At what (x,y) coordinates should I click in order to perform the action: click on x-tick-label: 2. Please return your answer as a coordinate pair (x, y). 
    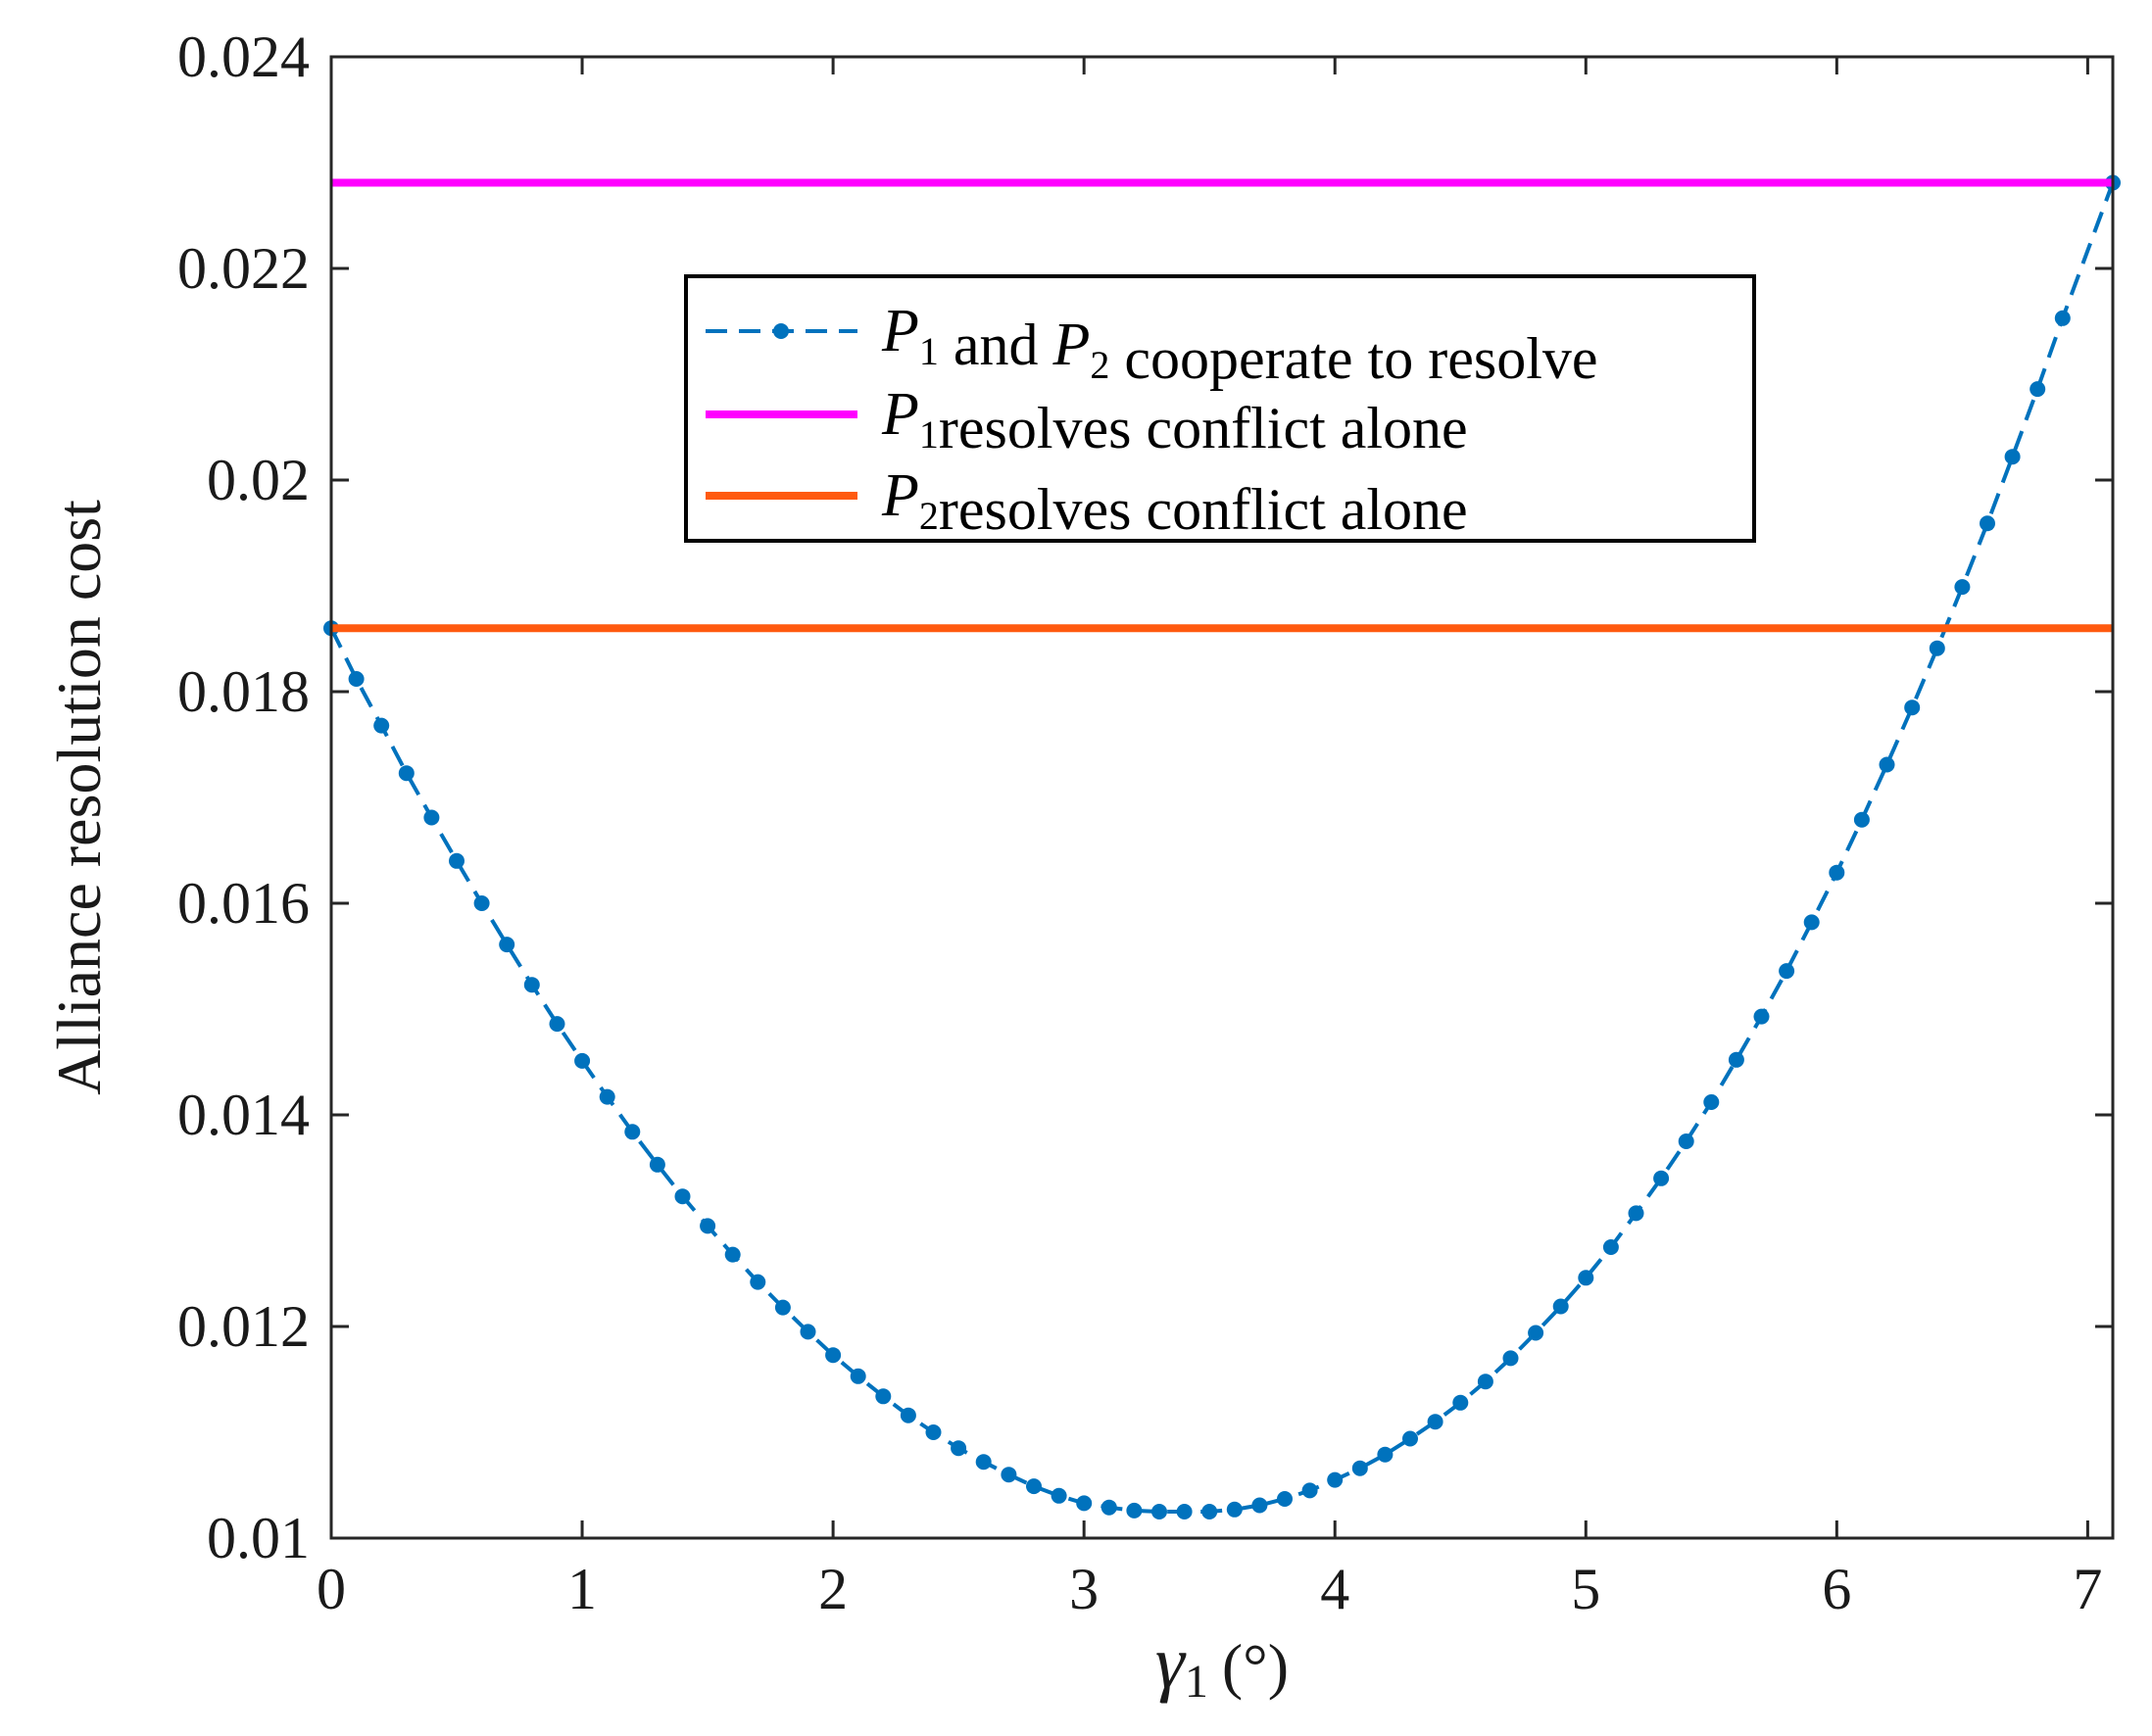
    Looking at the image, I should click on (833, 1589).